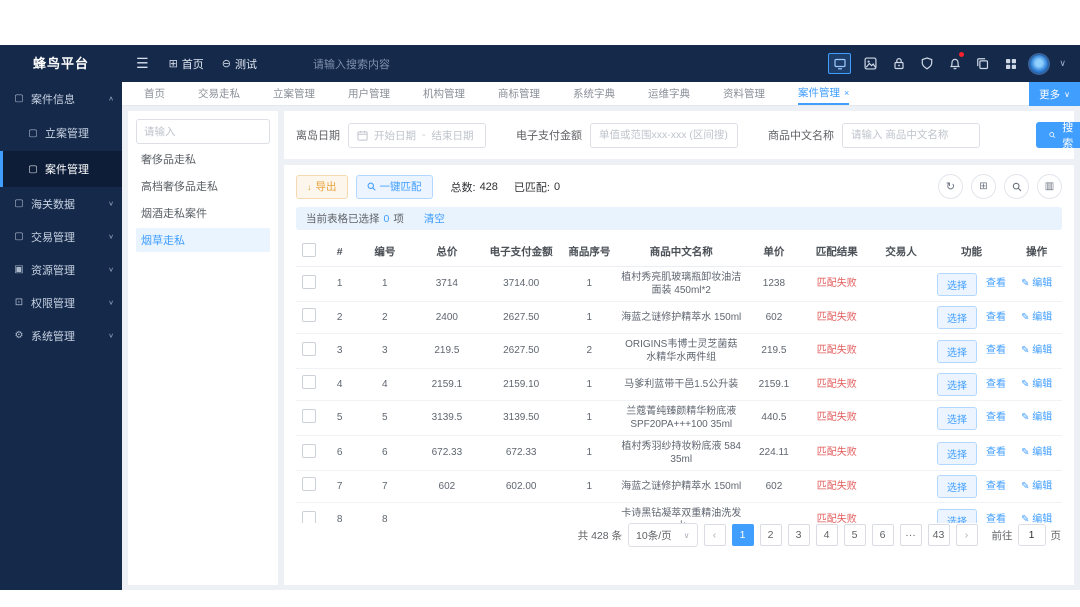  I want to click on sidebar-item-立案管理: ▢ 立案管理, so click(61, 133).